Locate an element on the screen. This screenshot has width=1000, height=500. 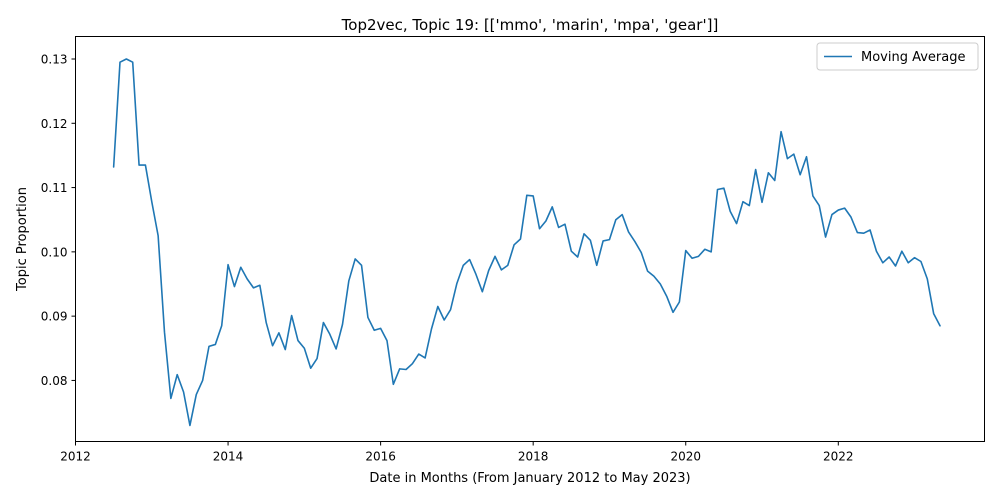
x-tick-label: 2016 is located at coordinates (380, 457).